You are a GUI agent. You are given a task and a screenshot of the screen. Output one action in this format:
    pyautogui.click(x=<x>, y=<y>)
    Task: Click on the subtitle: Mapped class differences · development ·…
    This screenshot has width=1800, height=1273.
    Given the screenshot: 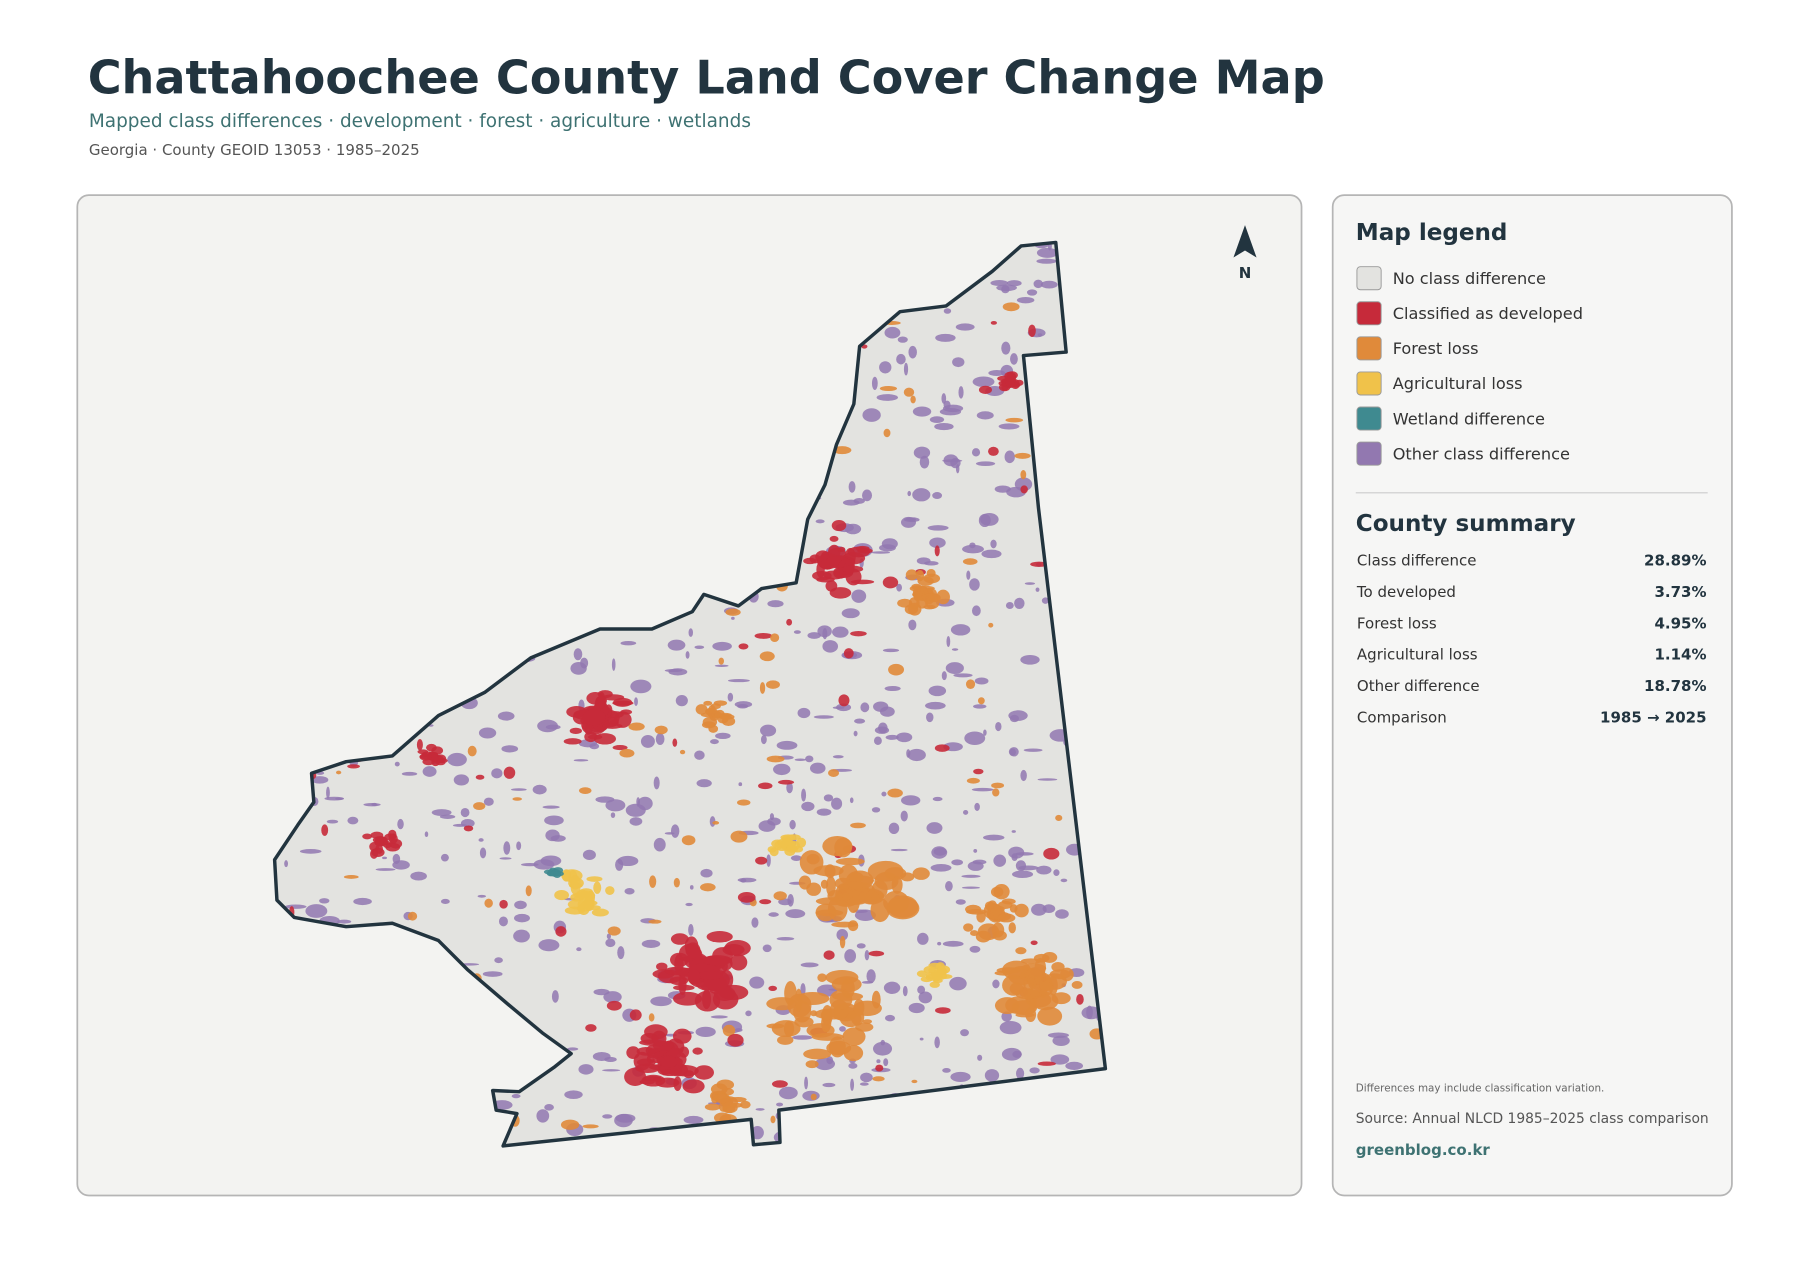 What is the action you would take?
    pyautogui.click(x=420, y=121)
    